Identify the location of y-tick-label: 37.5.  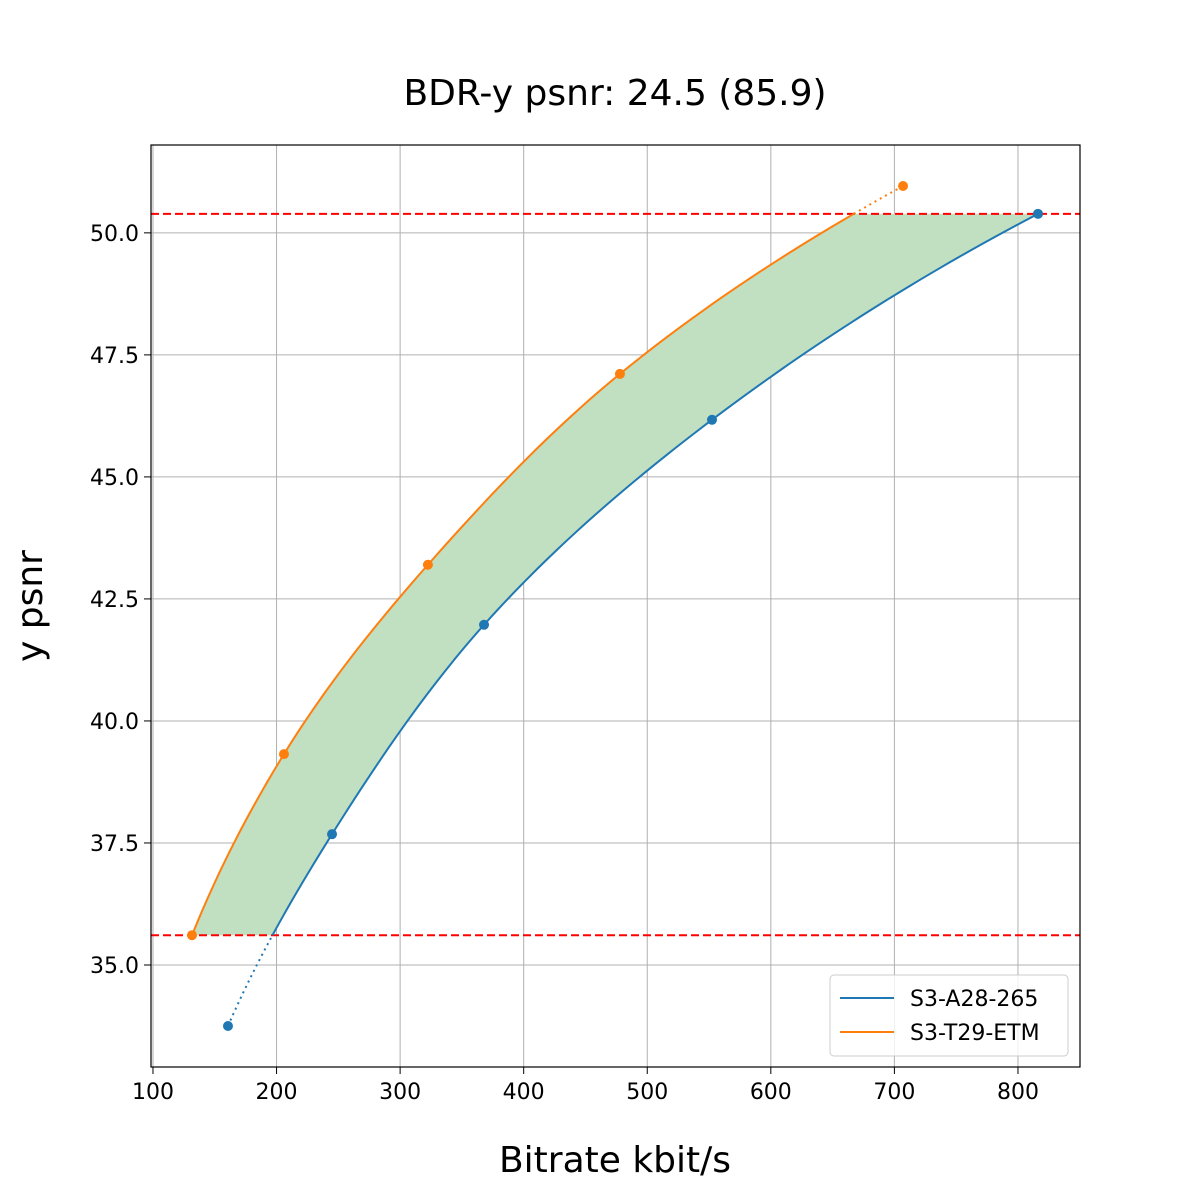
(114, 844).